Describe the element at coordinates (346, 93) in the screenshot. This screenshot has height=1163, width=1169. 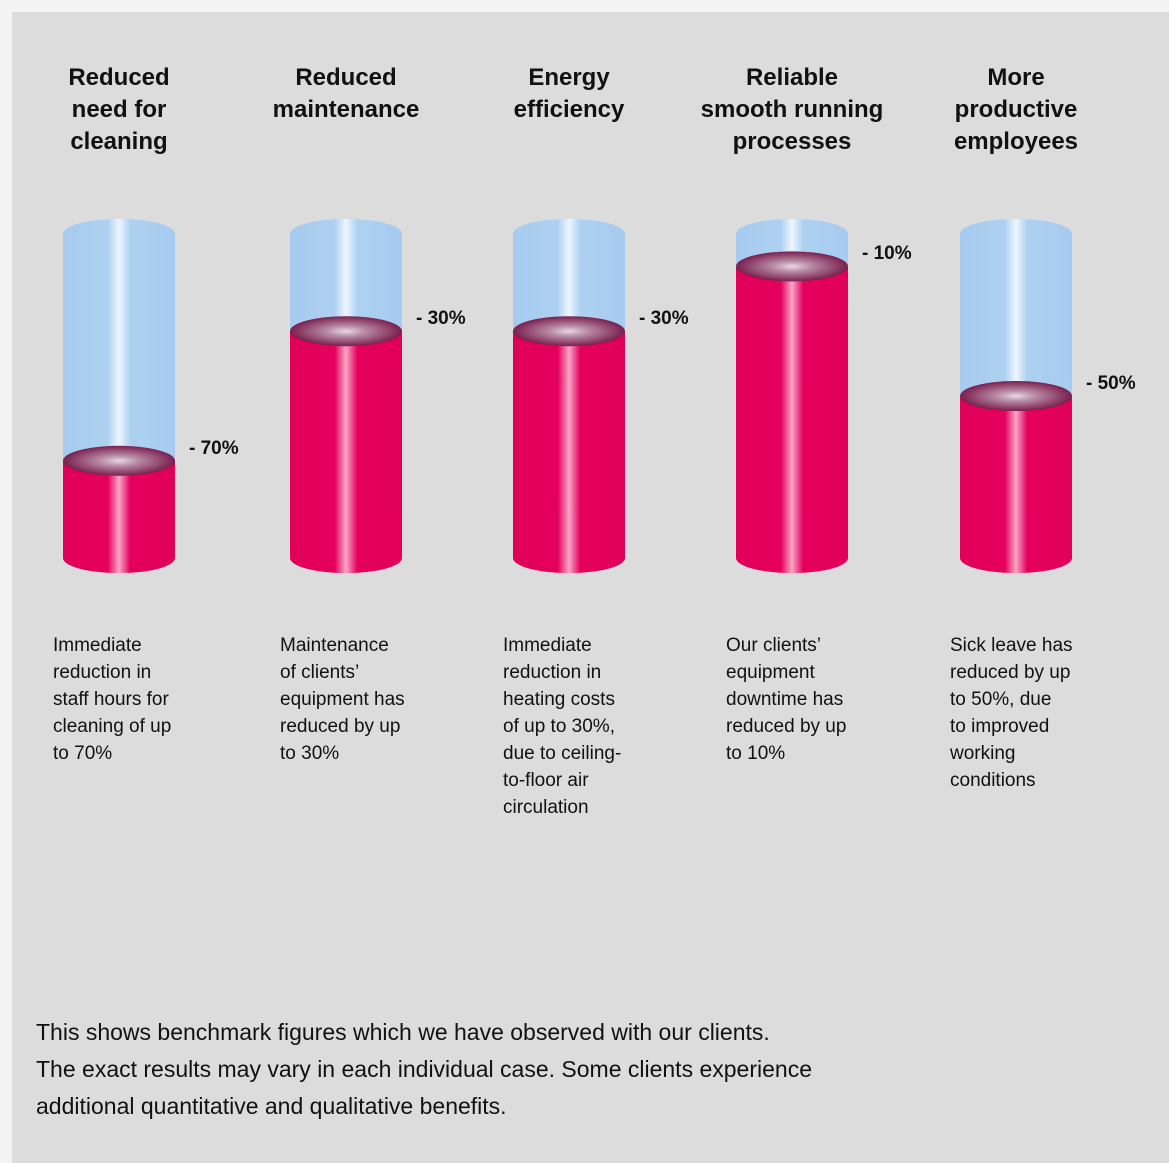
I see `category-heading-2: Reduced maintenance` at that location.